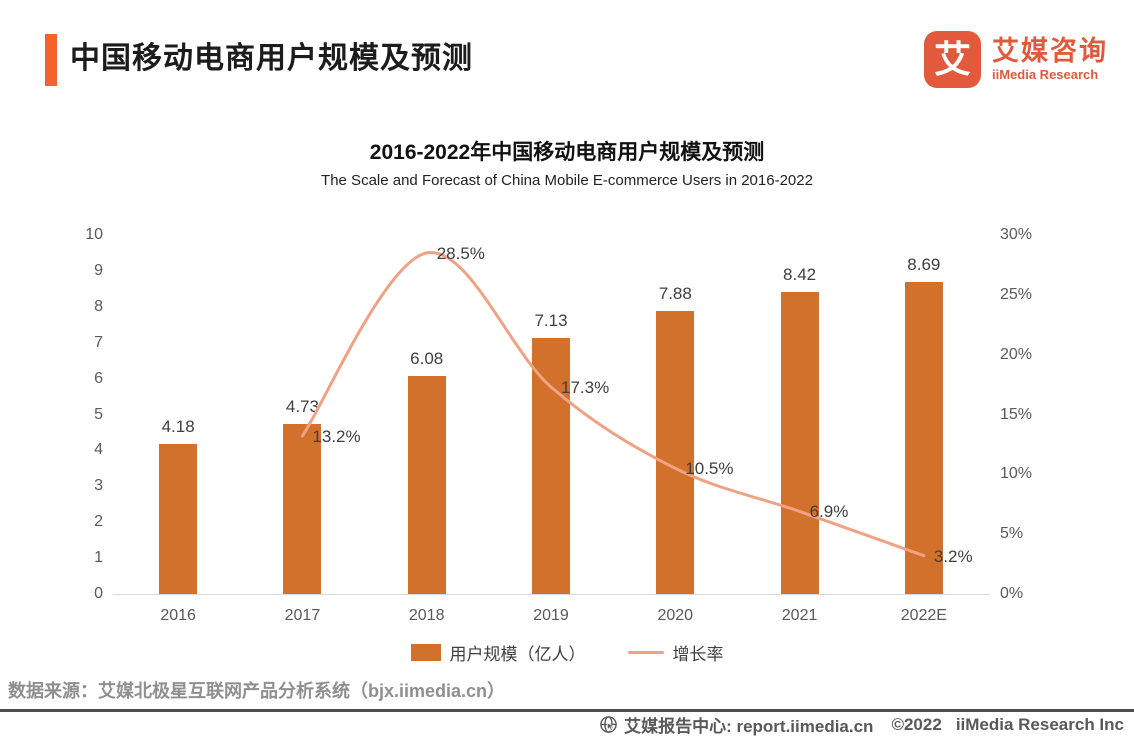  I want to click on x-axis-label: 2018, so click(426, 615).